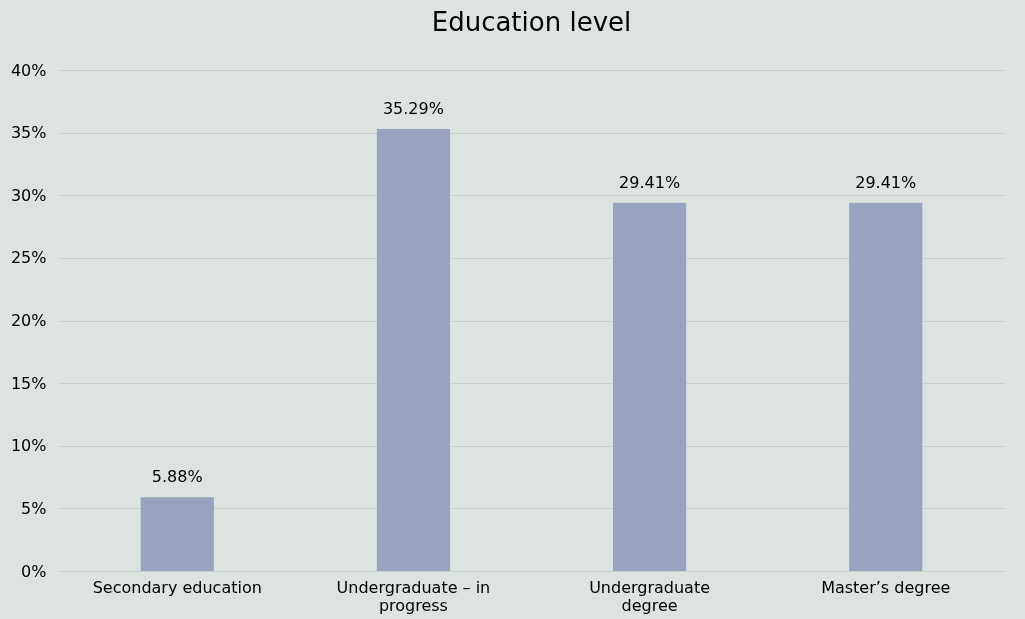  What do you see at coordinates (650, 596) in the screenshot?
I see `x-tick-label: Undergraduate degree` at bounding box center [650, 596].